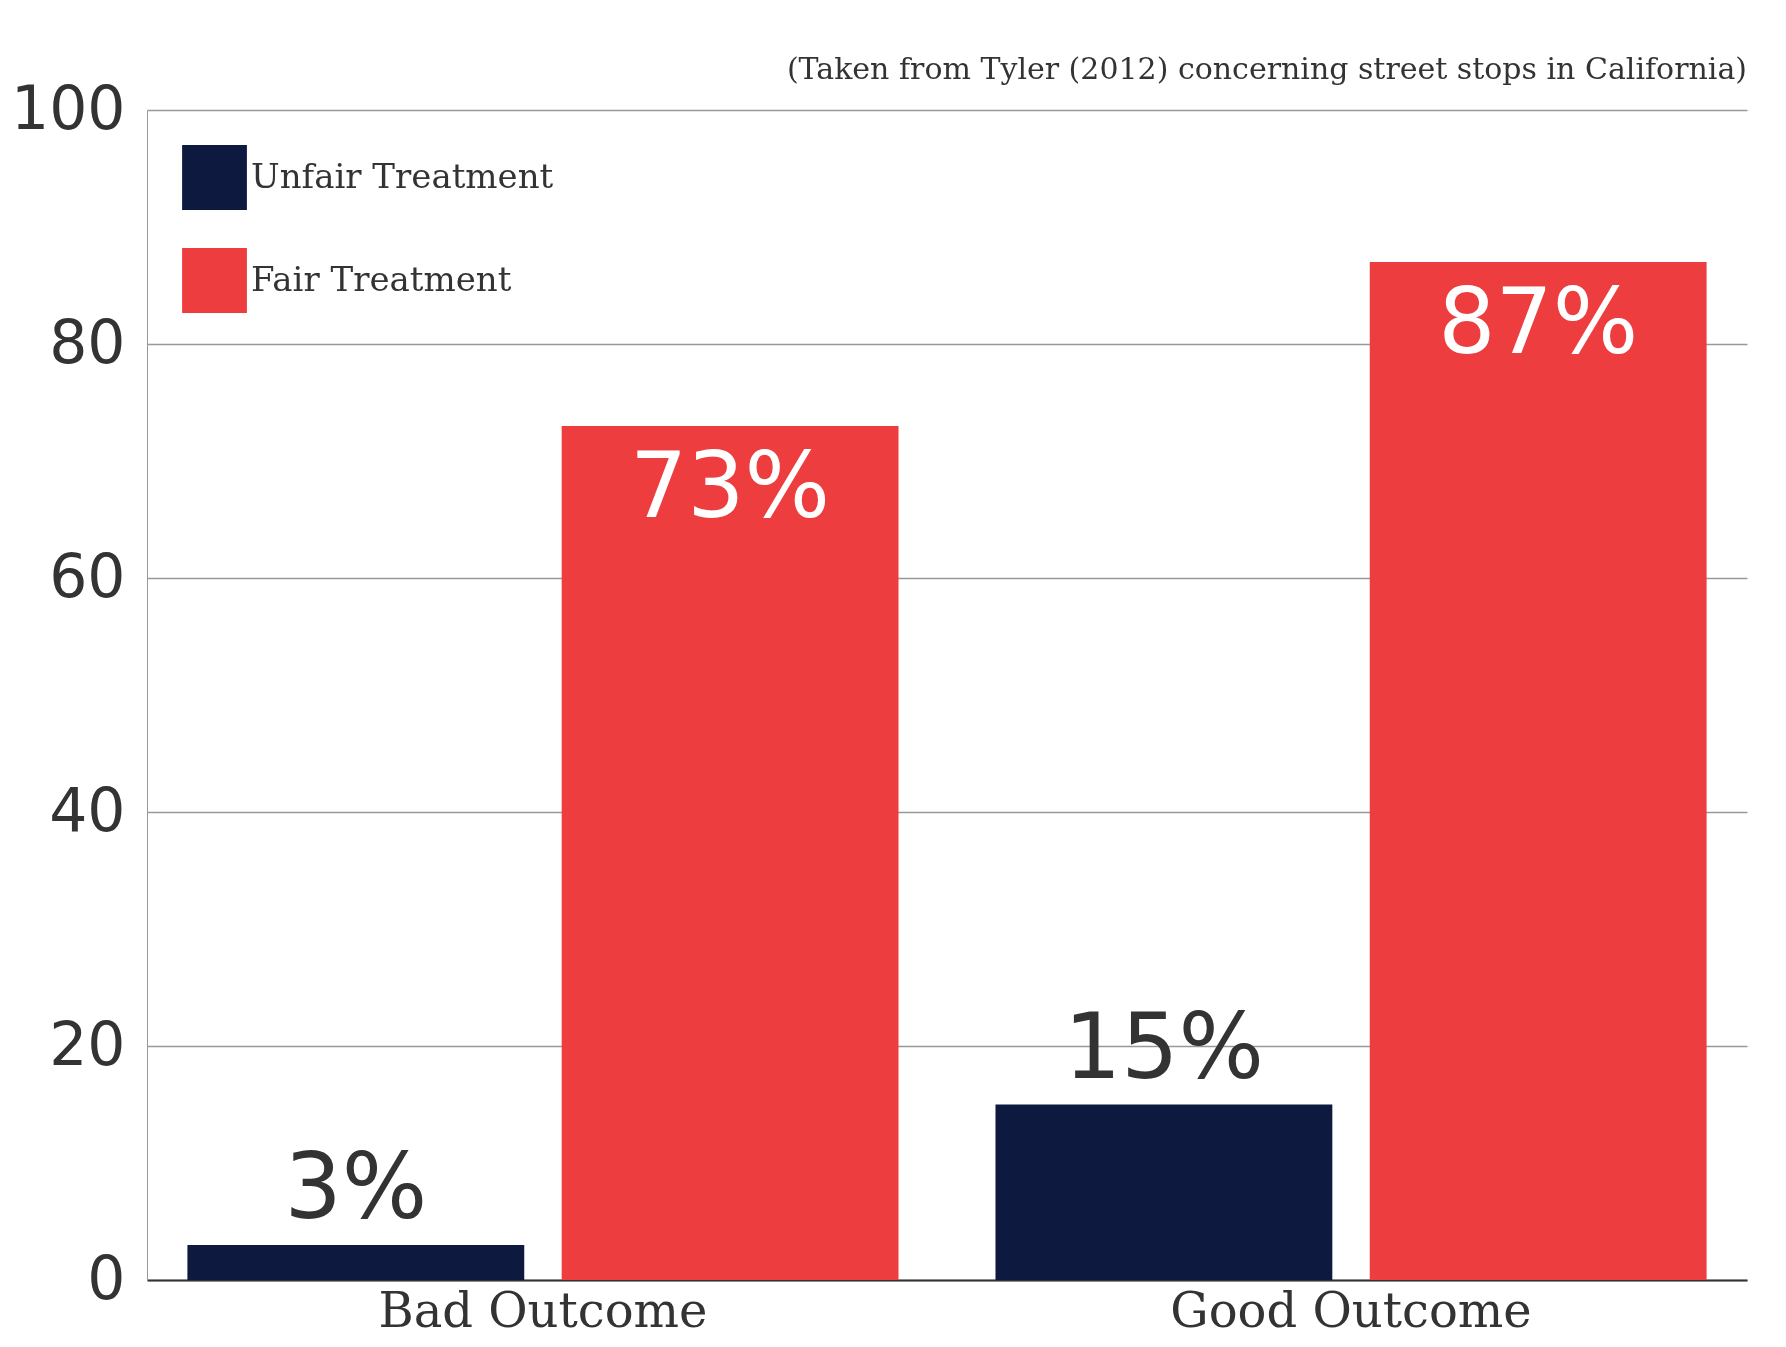 This screenshot has height=1347, width=1786. Describe the element at coordinates (730, 485) in the screenshot. I see `data-label: 73%` at that location.